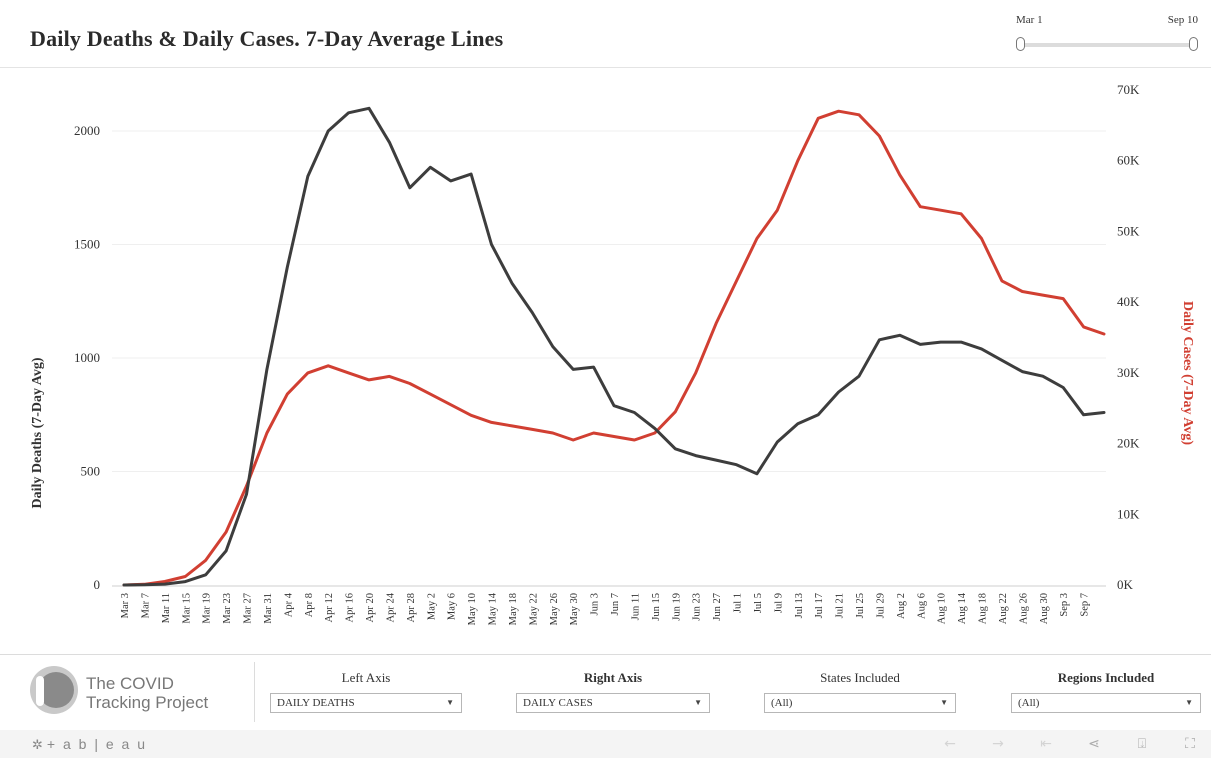 This screenshot has height=758, width=1211. Describe the element at coordinates (1064, 605) in the screenshot. I see `x-tick-label: Sep 3` at that location.